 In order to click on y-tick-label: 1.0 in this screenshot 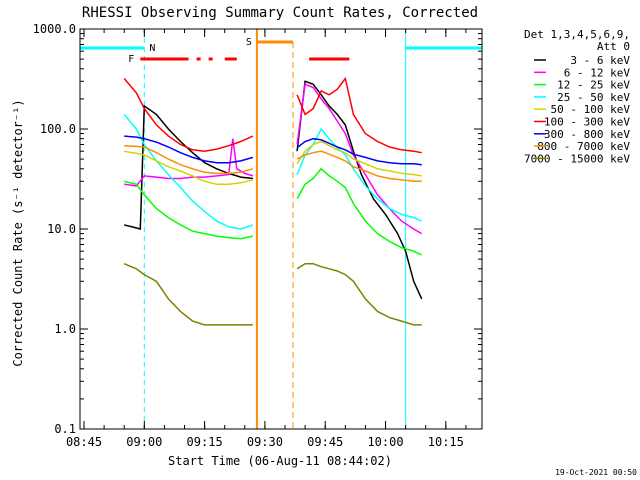, I will do `click(65, 329)`.